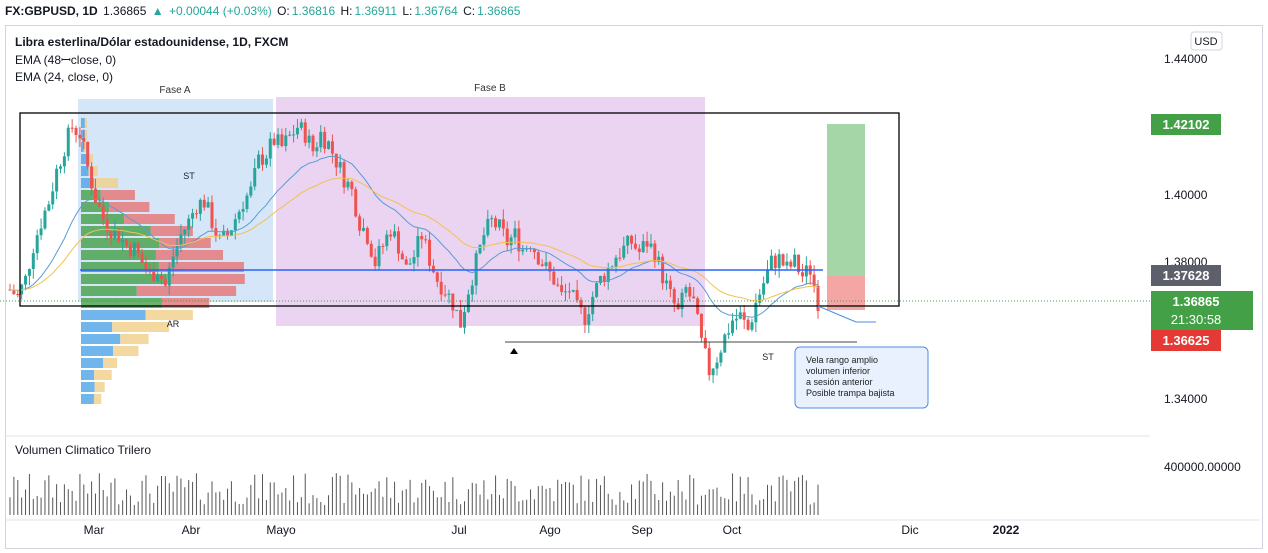 This screenshot has height=553, width=1268. What do you see at coordinates (1186, 275) in the screenshot?
I see `badge-entry` at bounding box center [1186, 275].